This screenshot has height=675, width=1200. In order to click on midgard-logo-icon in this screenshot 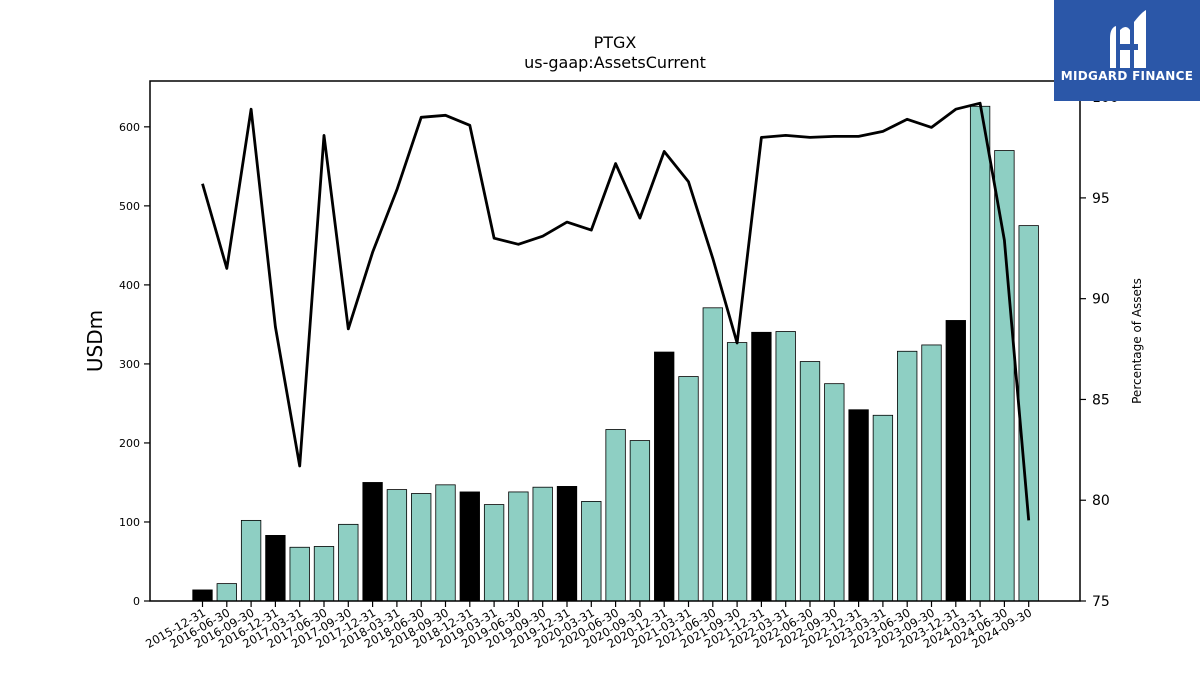, I will do `click(1128, 39)`.